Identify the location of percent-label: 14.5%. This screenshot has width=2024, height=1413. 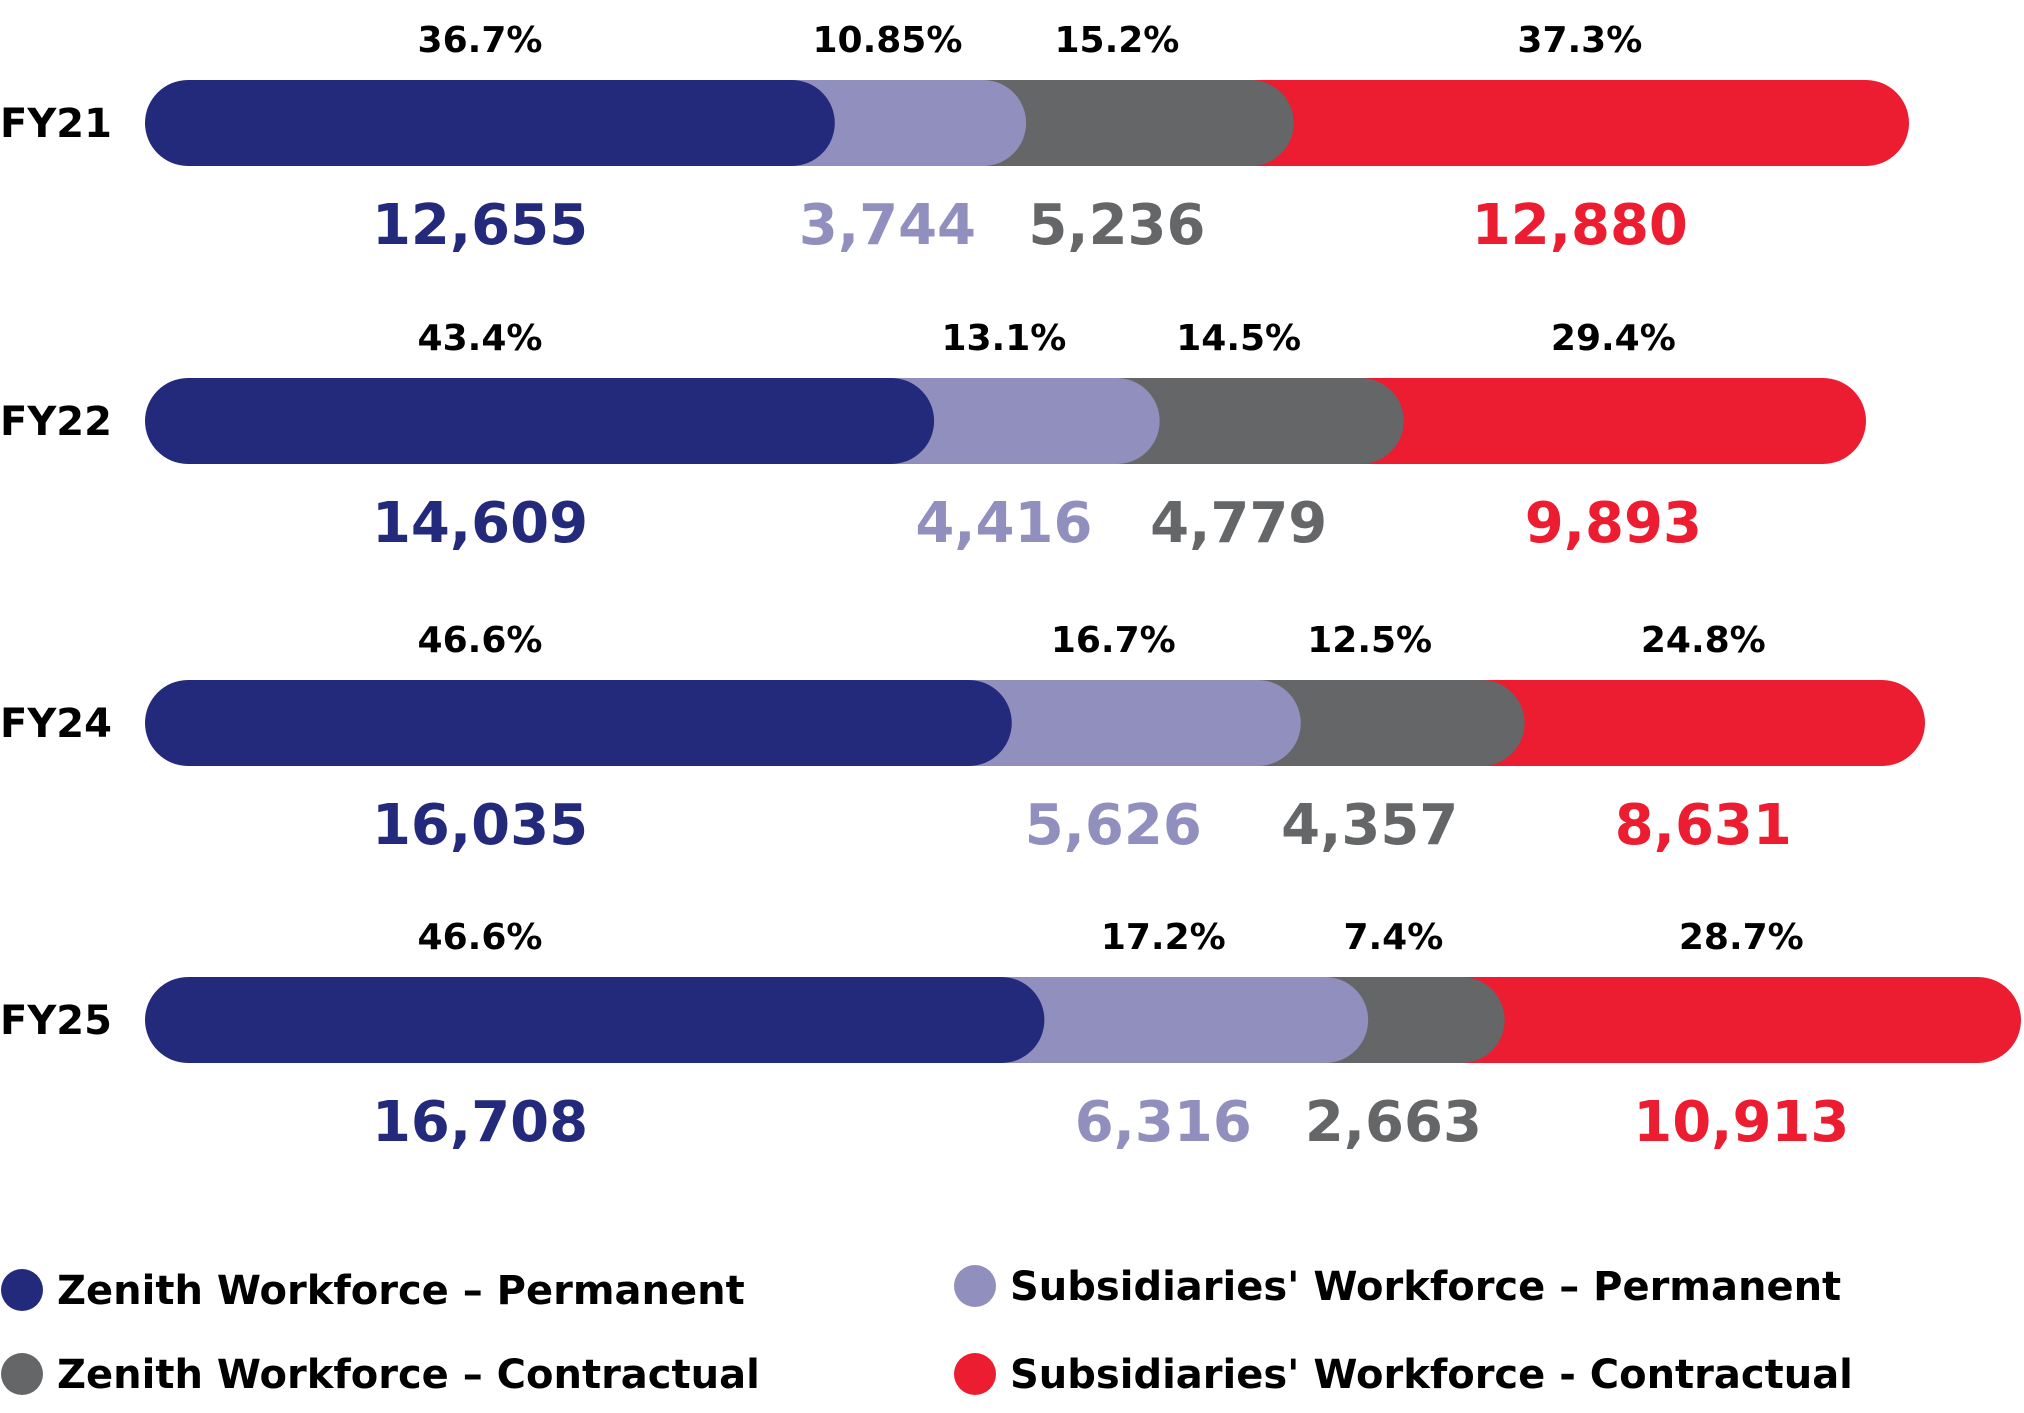
(1238, 338).